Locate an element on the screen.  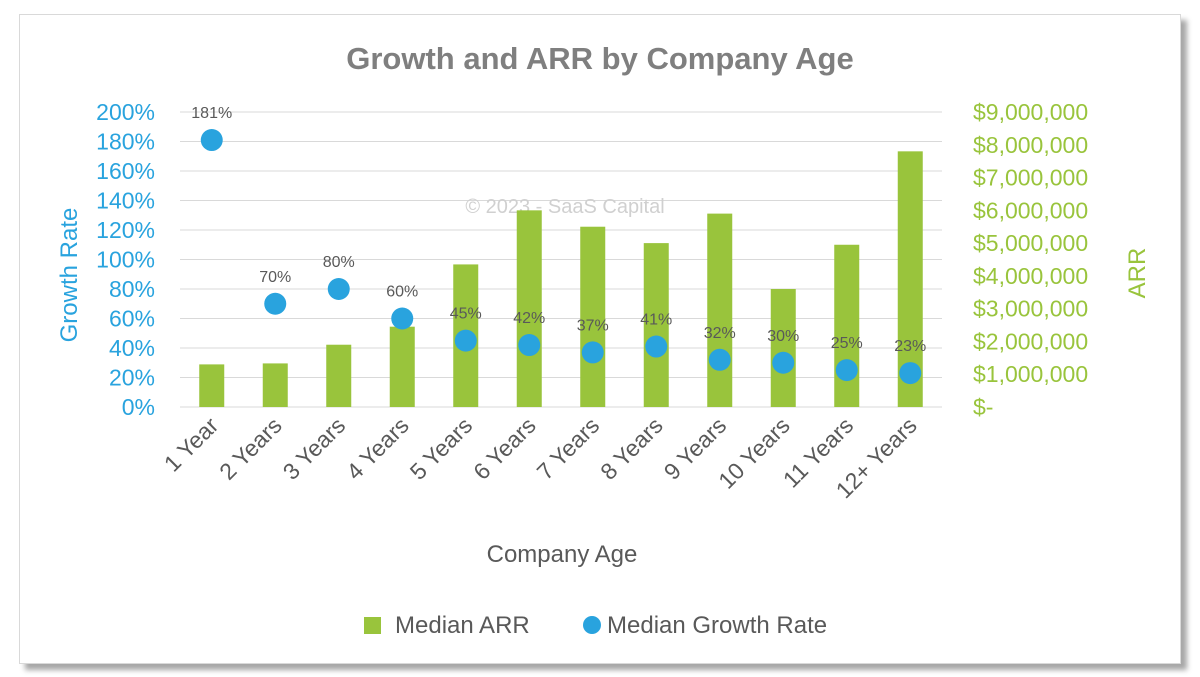
left-axis-ticks: 0% 20% 40% 60% 80% 100% 120% 140% 160% 180% 200% is located at coordinates (125, 259).